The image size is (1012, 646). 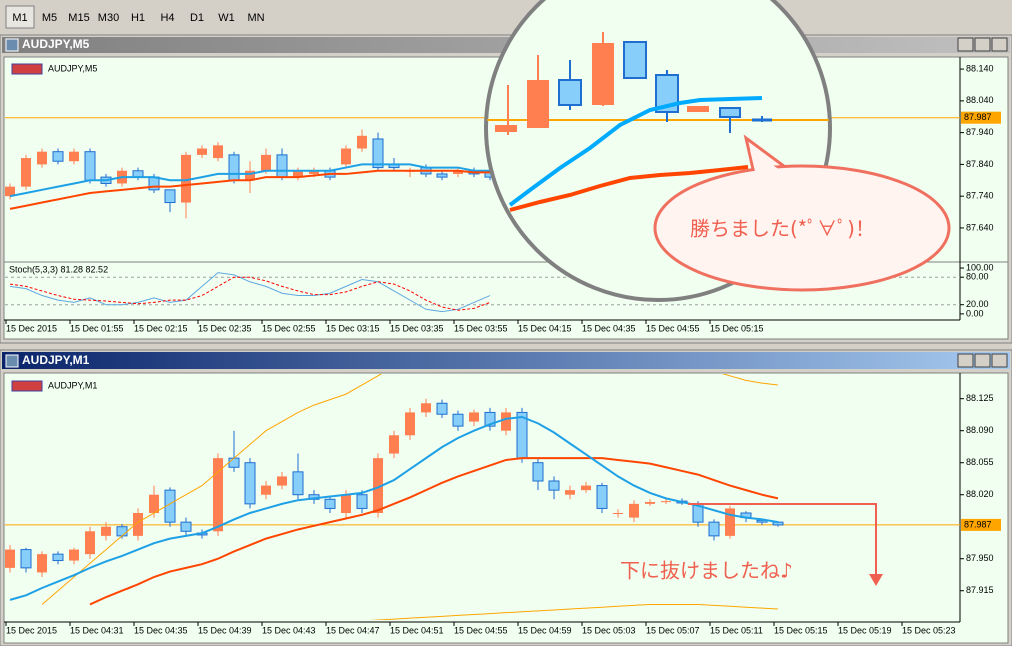 I want to click on plot, so click(x=482, y=168).